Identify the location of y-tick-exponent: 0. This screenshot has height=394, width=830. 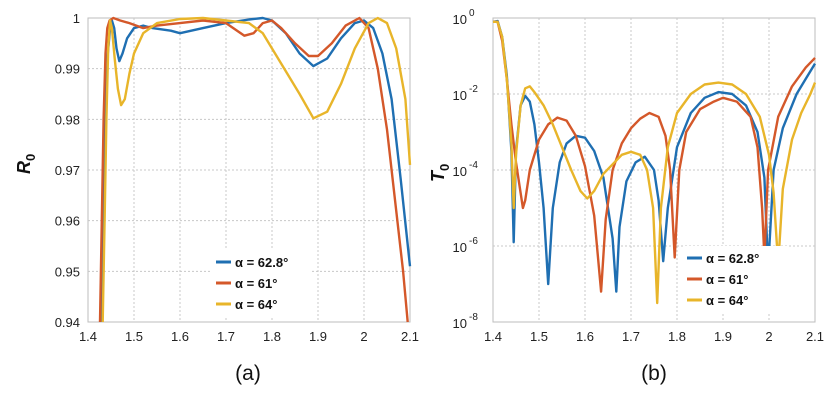
(472, 13).